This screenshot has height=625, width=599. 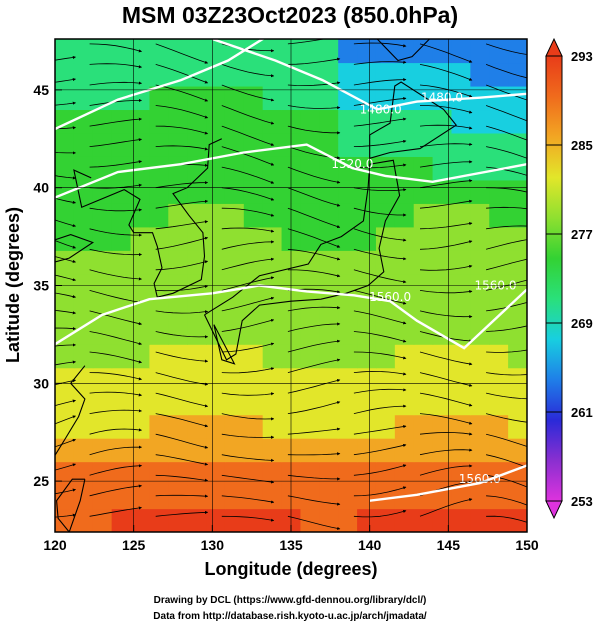 I want to click on contour-line, so click(x=369, y=75).